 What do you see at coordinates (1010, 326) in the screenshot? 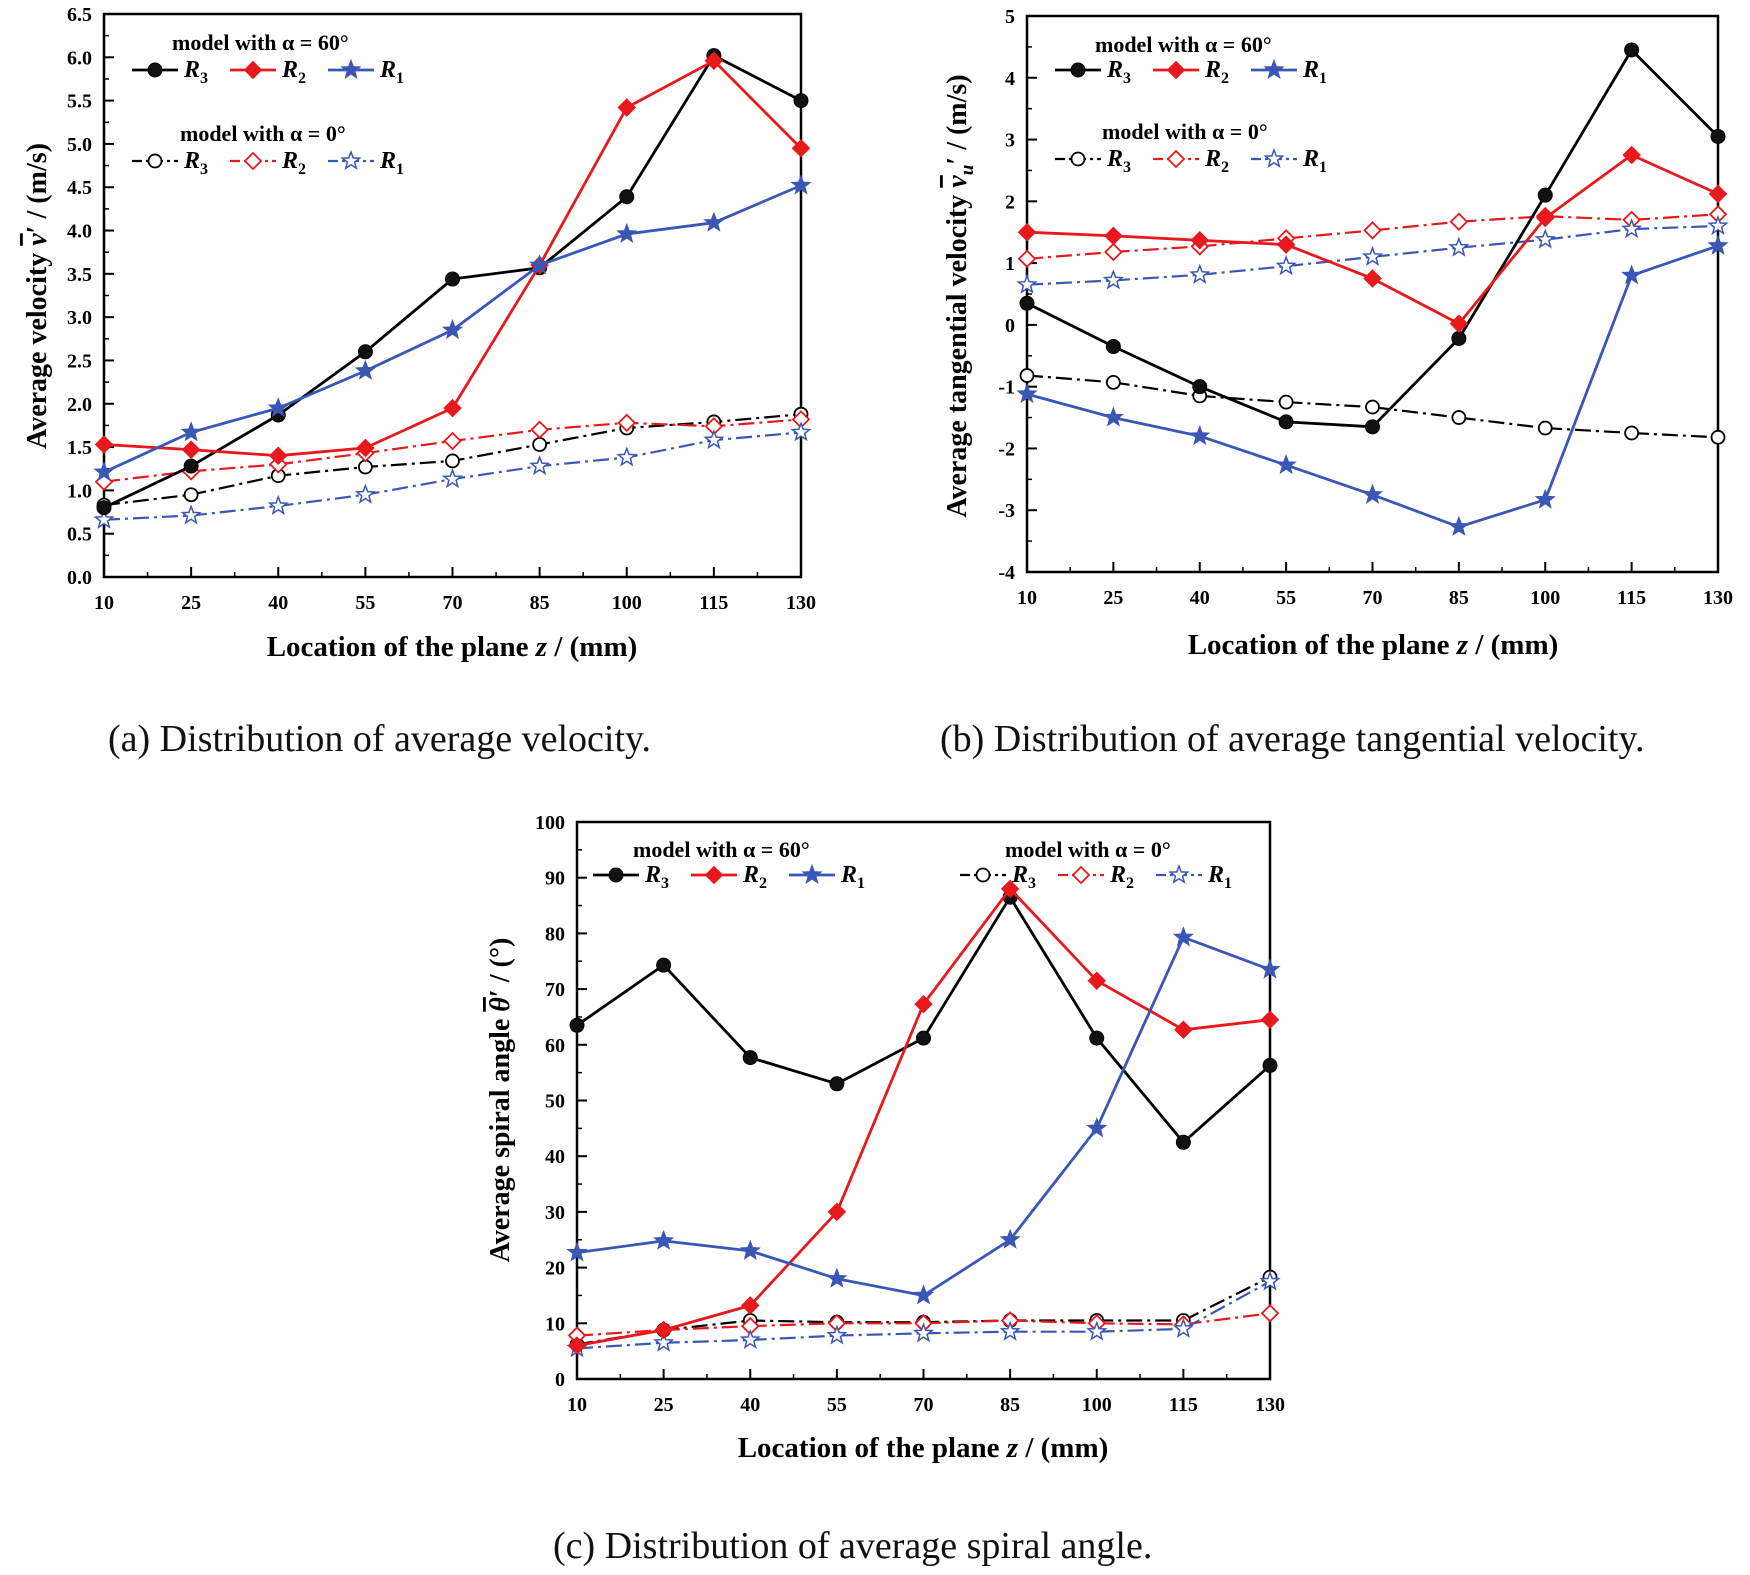
I see `y-tick-label: 0` at bounding box center [1010, 326].